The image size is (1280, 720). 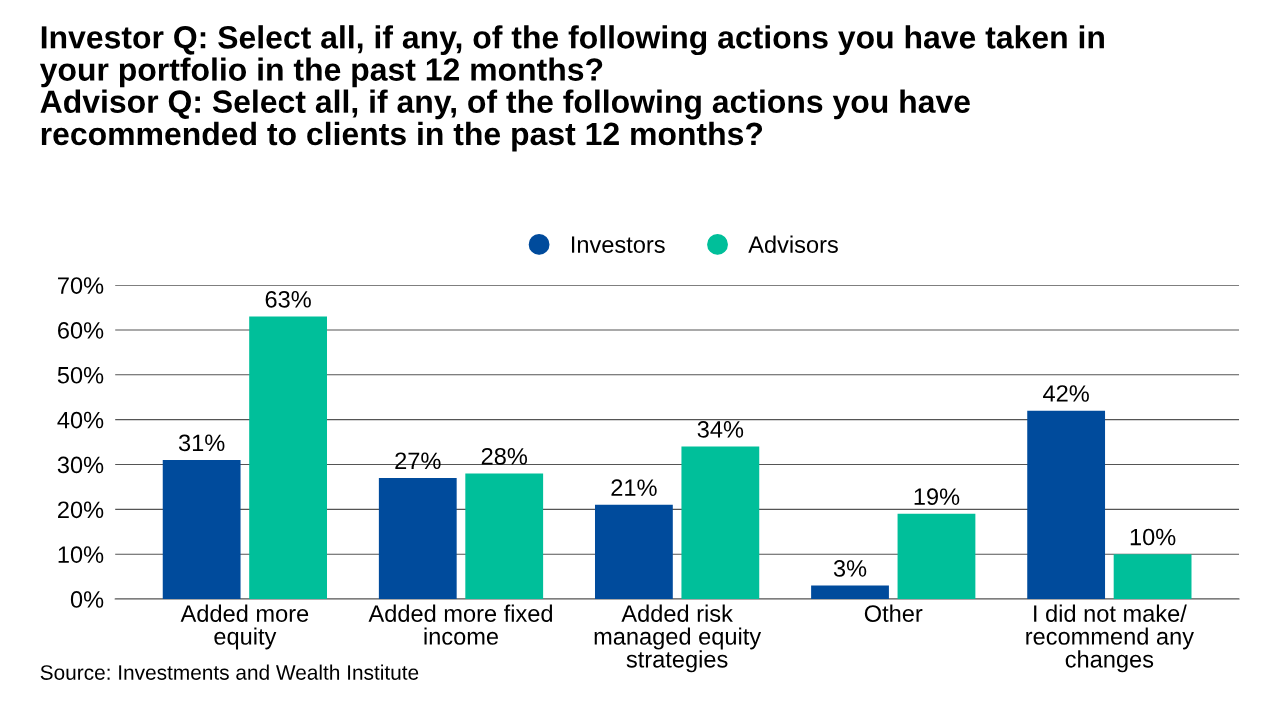 I want to click on chart-title: Investor Q: Select all, if any, of the following actions you have taken in your portfolio in the past 12 months? Advisor Q: Select all, if any, of the following actions you have recommended to clients in the past 12 months?, so click(x=571, y=88).